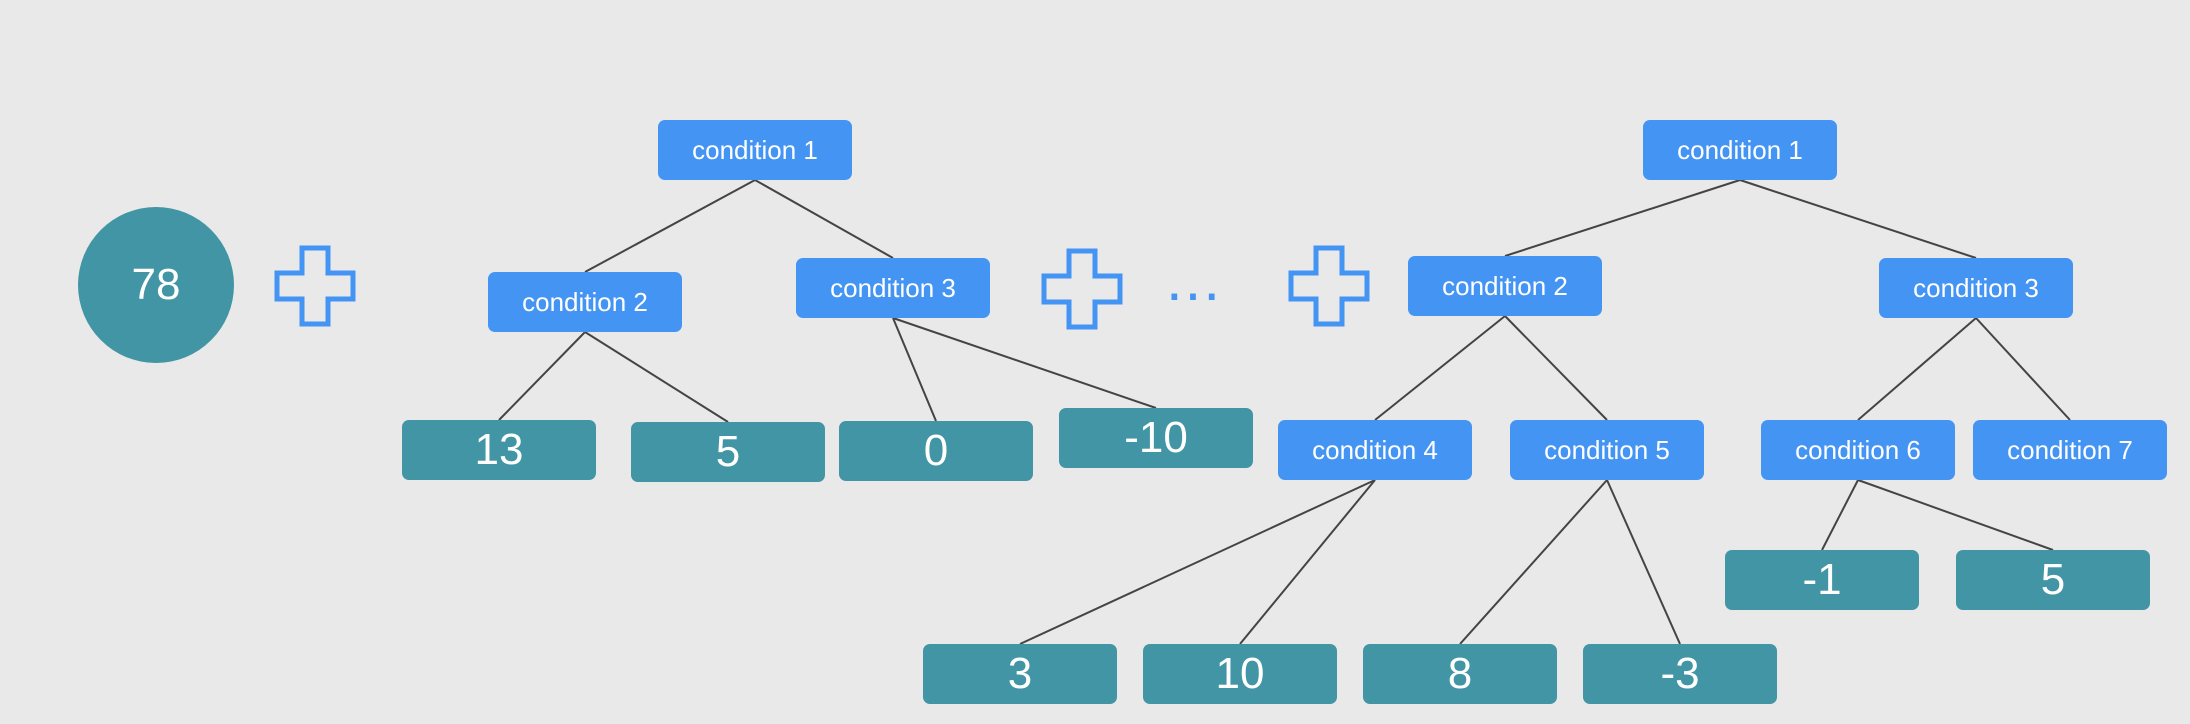 The image size is (2190, 724). What do you see at coordinates (1822, 580) in the screenshot?
I see `treeN-leaf: -1` at bounding box center [1822, 580].